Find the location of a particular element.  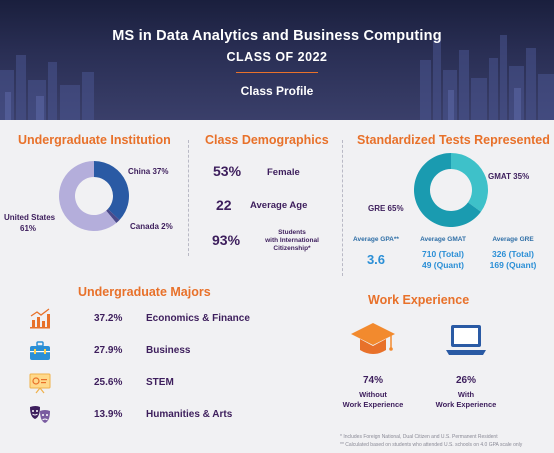

without-work-label: Without Work Experience is located at coordinates (373, 400).